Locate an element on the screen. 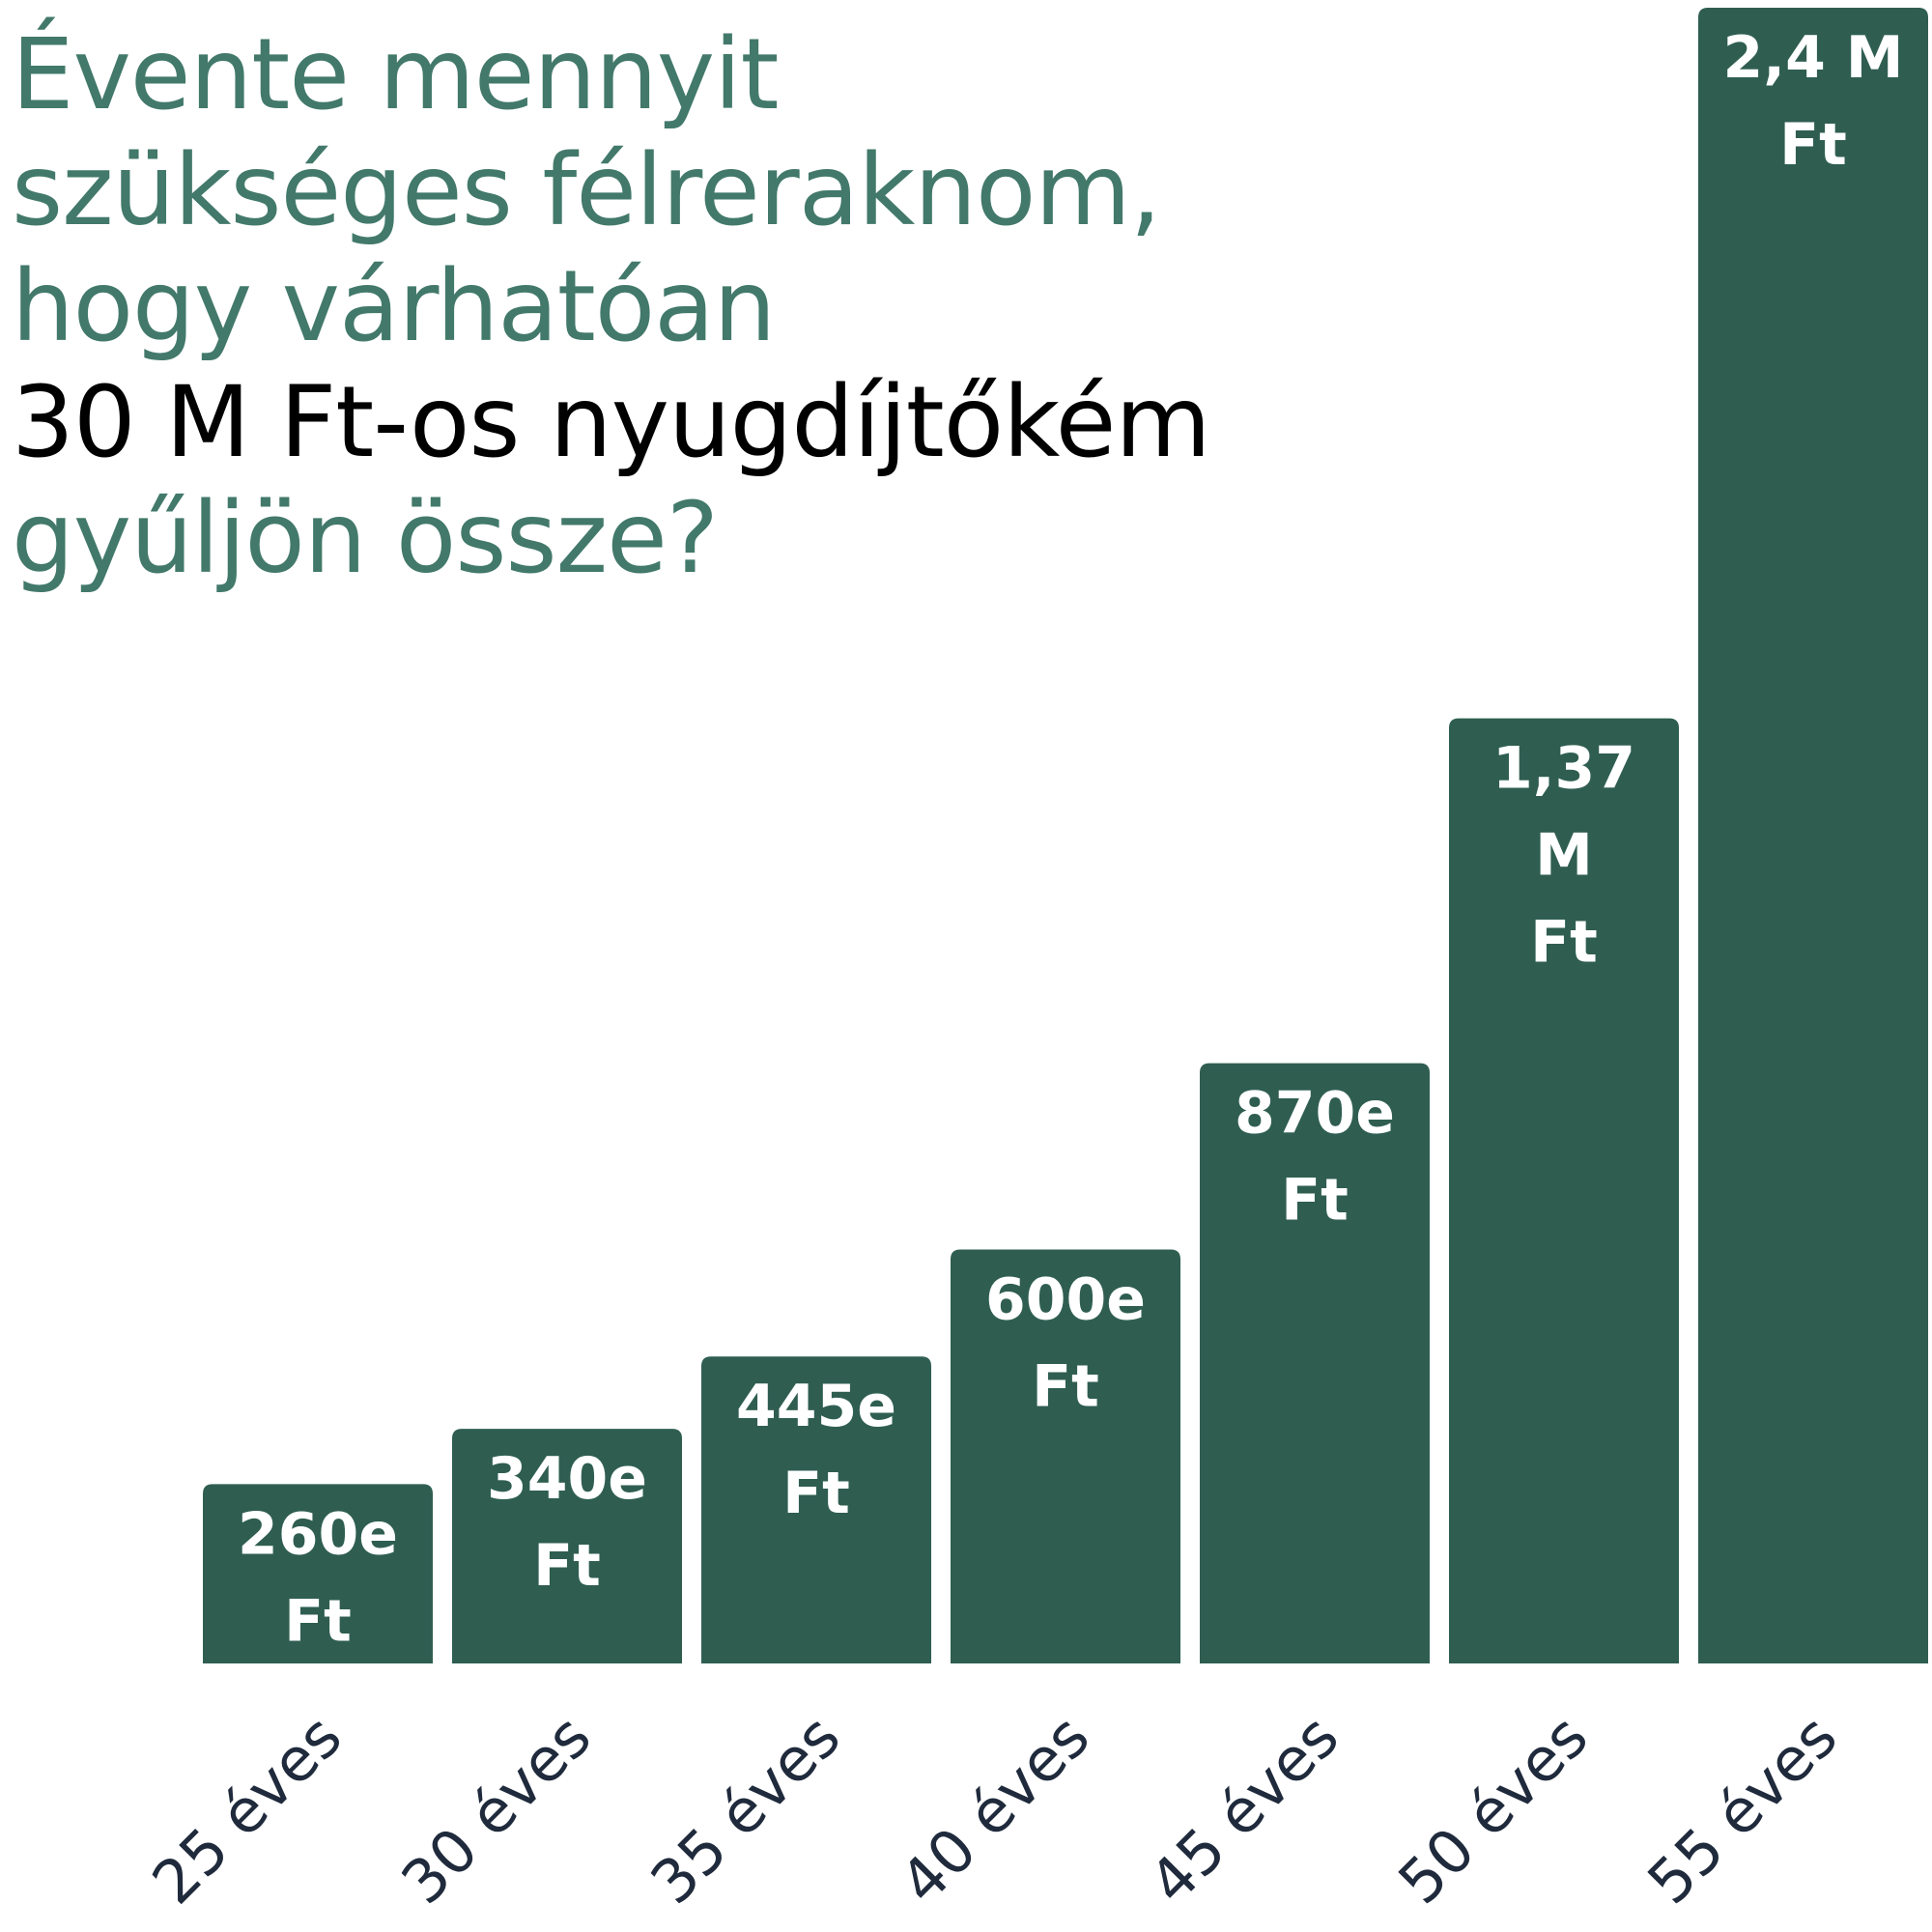 The image size is (1932, 1932). x-axis-tick-label: 55 éves is located at coordinates (1742, 1809).